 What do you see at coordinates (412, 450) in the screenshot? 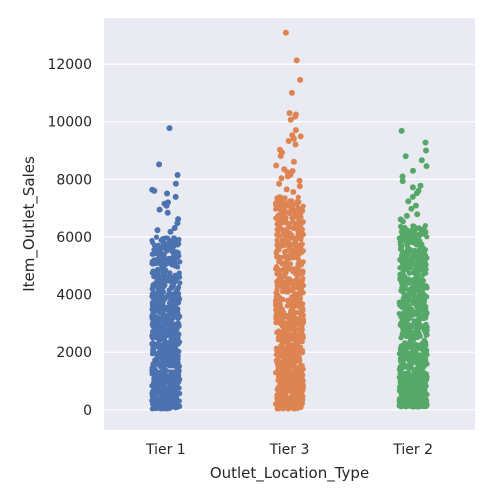
I see `x-tick-label: Tier 2` at bounding box center [412, 450].